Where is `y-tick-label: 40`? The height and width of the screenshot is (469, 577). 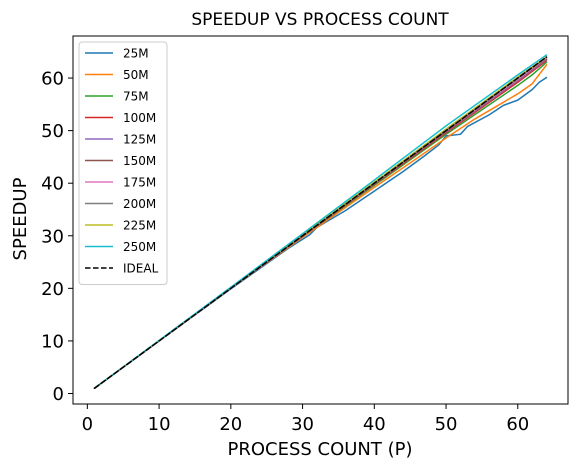
y-tick-label: 40 is located at coordinates (52, 184).